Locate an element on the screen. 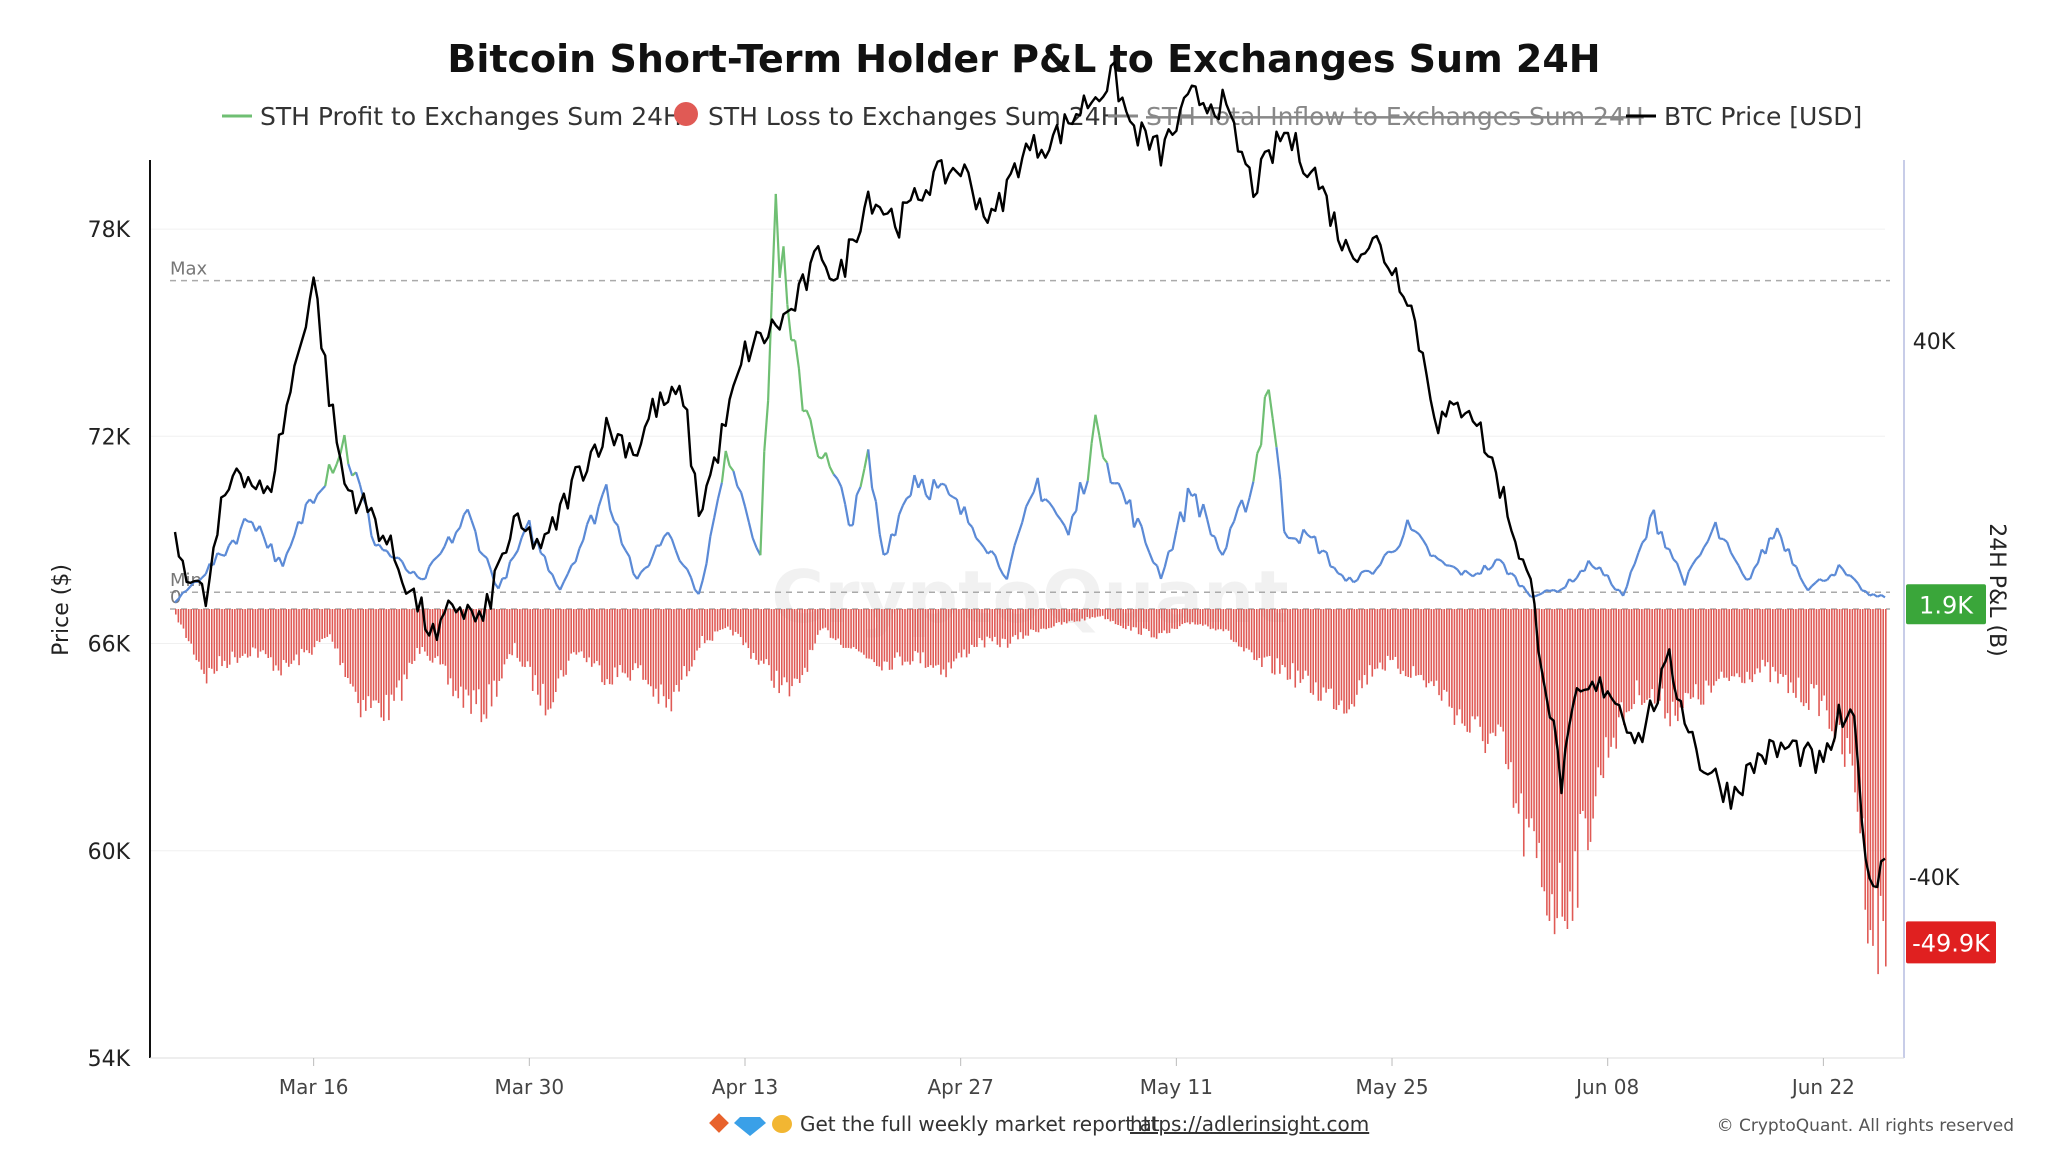 The image size is (2048, 1152). legend-item-profit: STH Profit to Exchanges Sum 24H is located at coordinates (452, 116).